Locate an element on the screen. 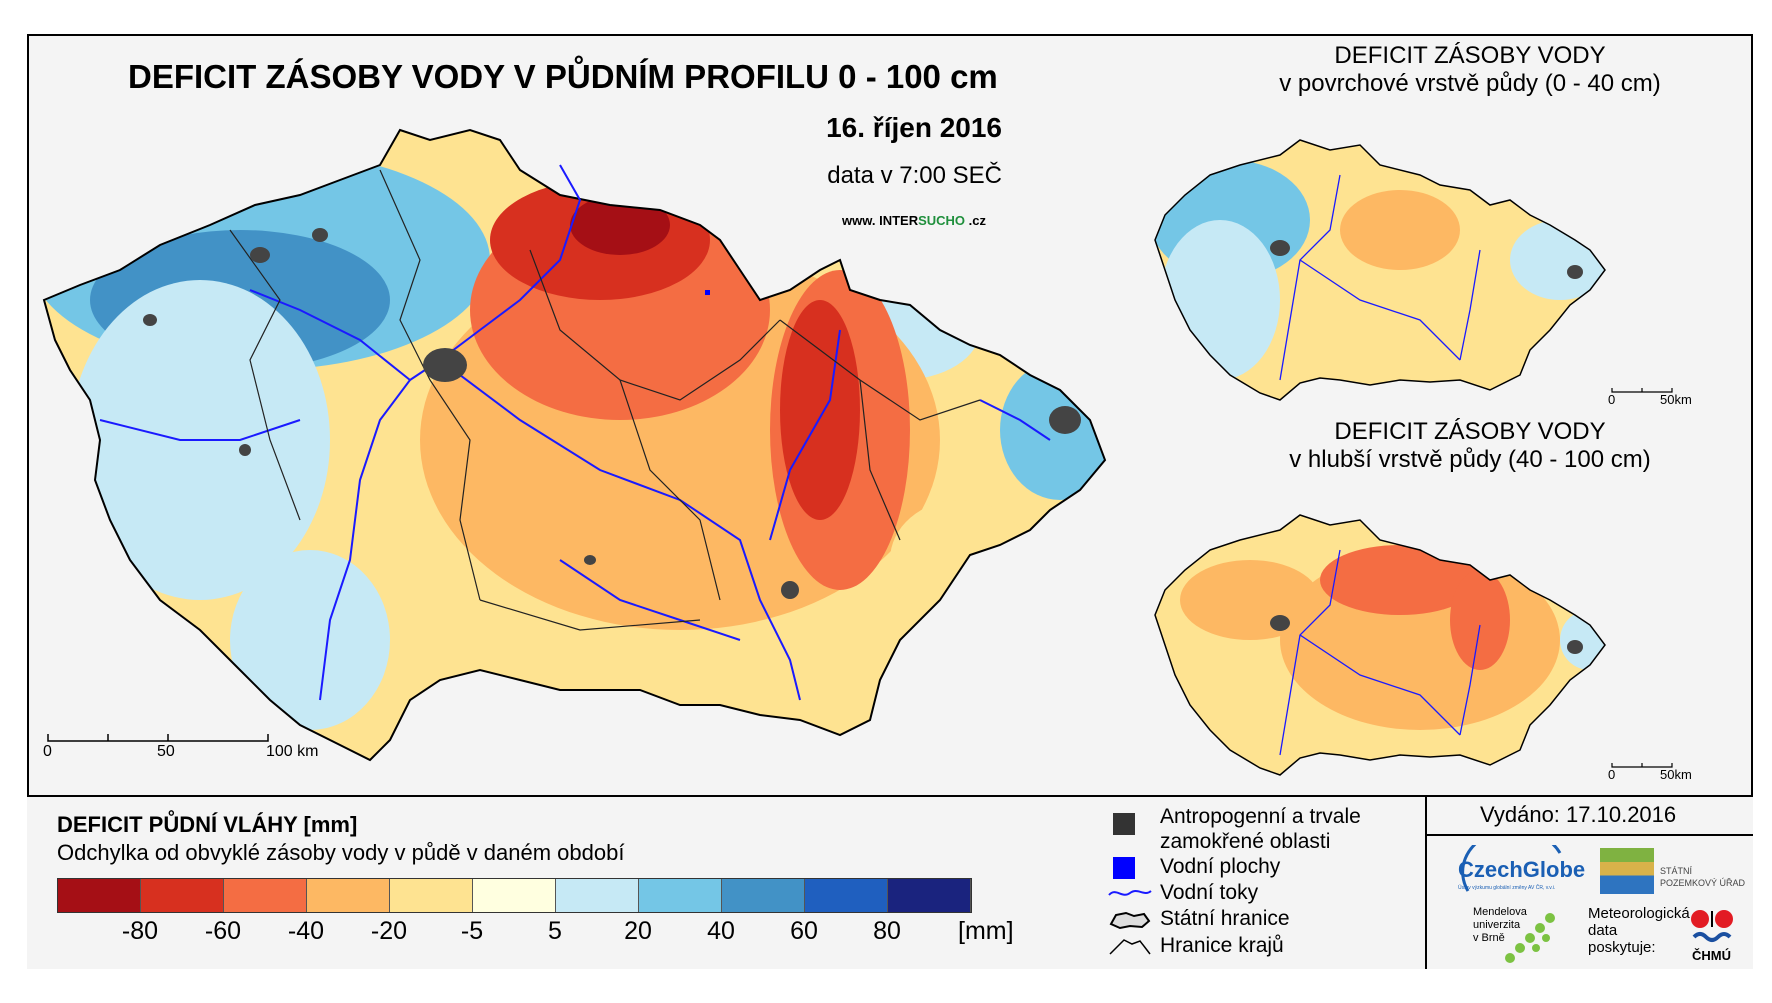  issued-separator is located at coordinates (1589, 835).